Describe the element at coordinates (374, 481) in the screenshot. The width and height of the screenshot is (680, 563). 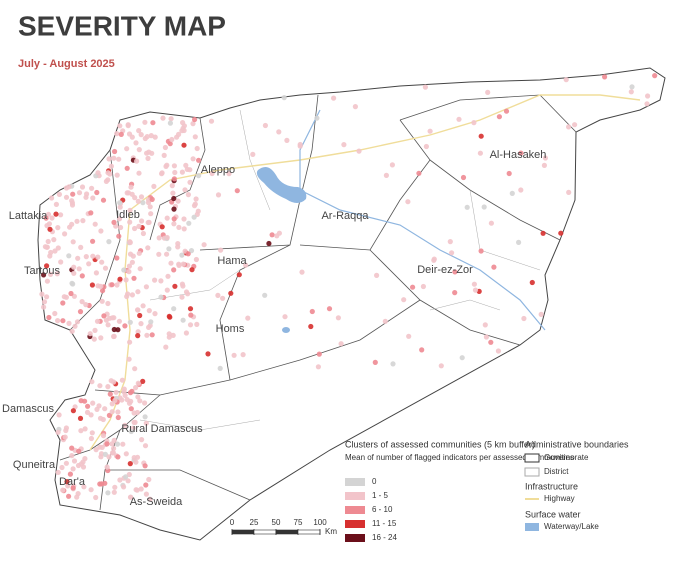
I see `legend-label: 0` at that location.